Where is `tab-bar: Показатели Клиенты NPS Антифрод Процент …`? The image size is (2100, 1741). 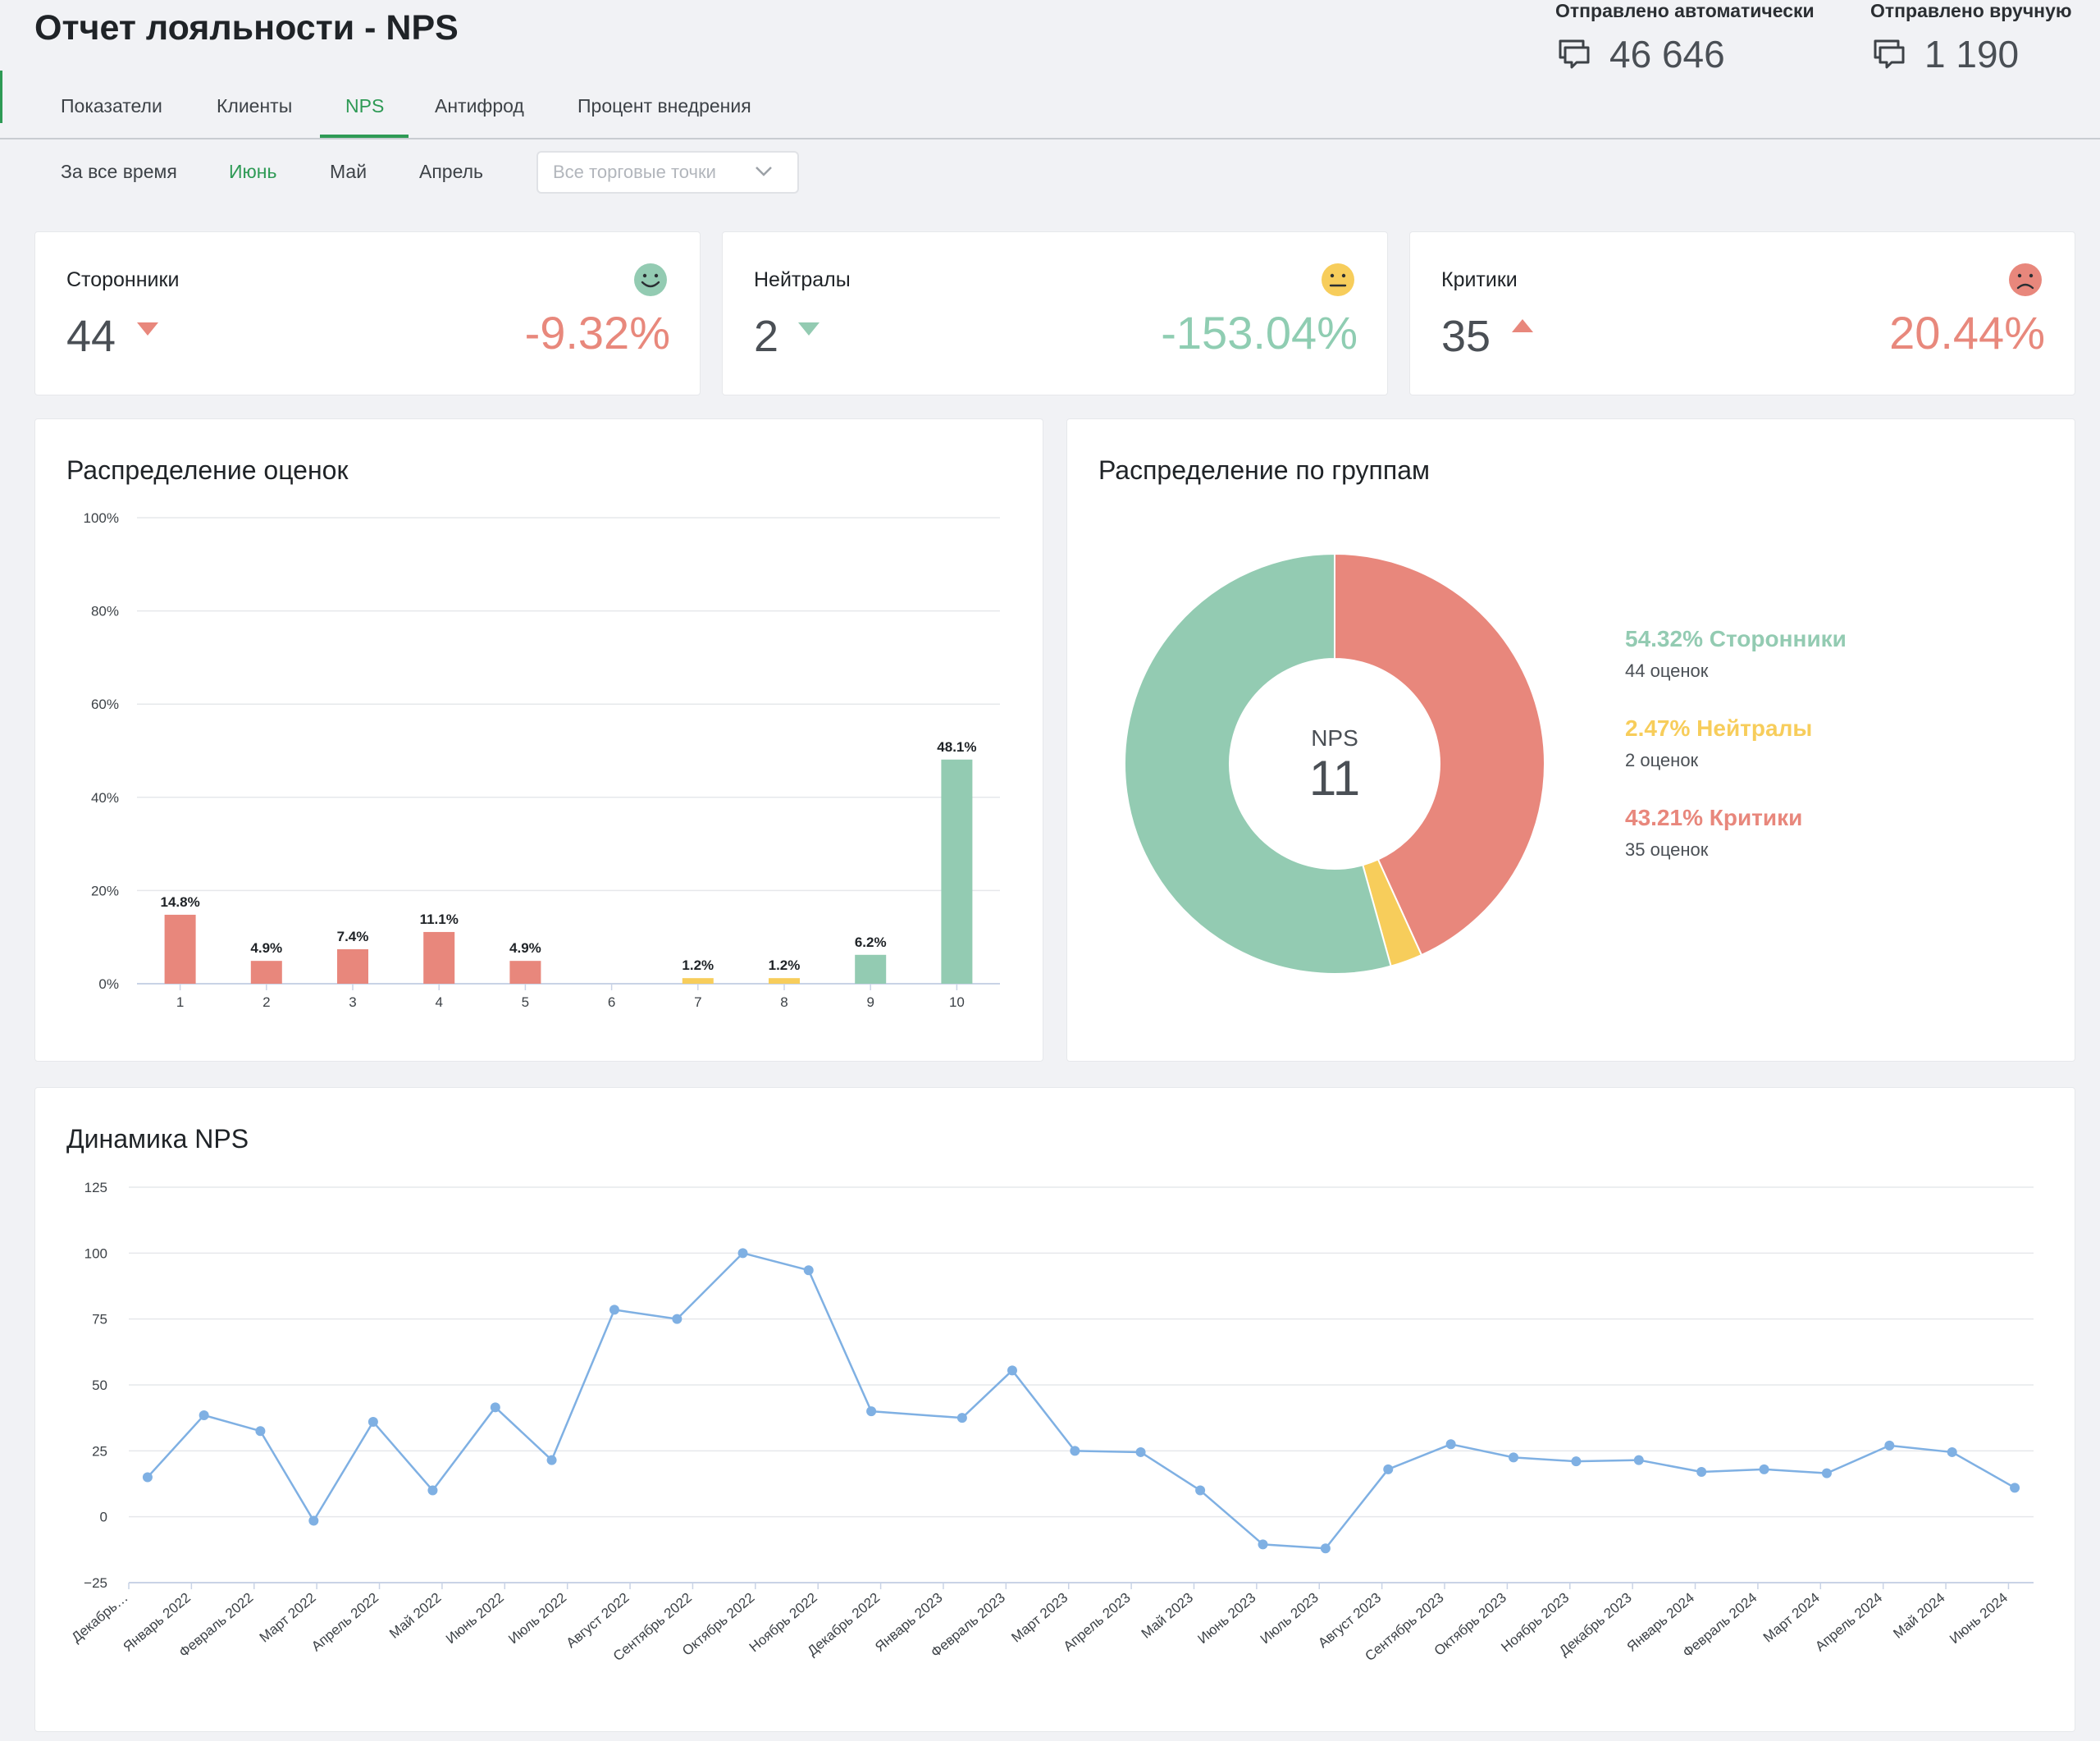
tab-bar: Показатели Клиенты NPS Антифрод Процент … is located at coordinates (1050, 111).